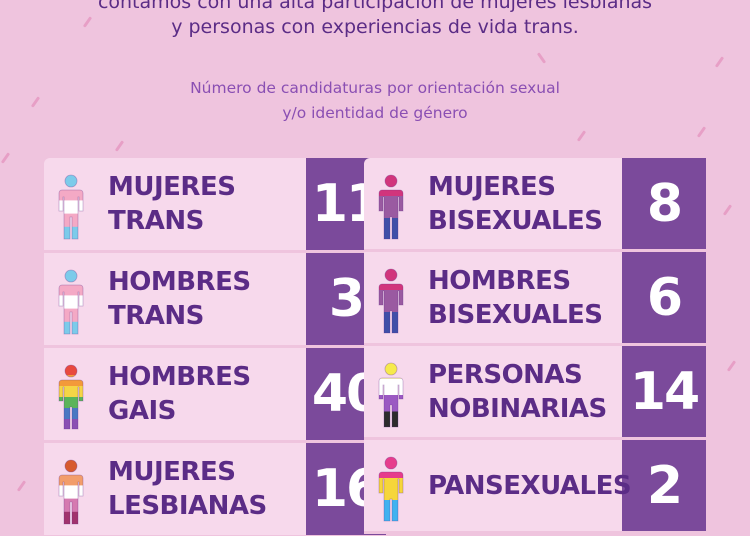  I want to click on category-label: PANSEXUALES, so click(530, 486).